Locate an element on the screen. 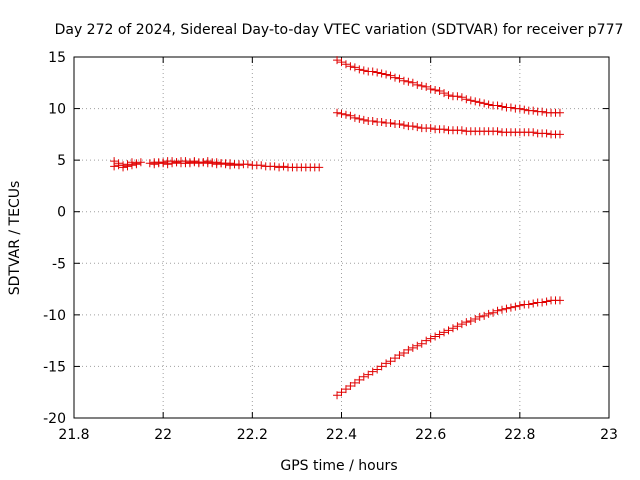 The height and width of the screenshot is (480, 640). y-tick-label: -10 is located at coordinates (54, 316).